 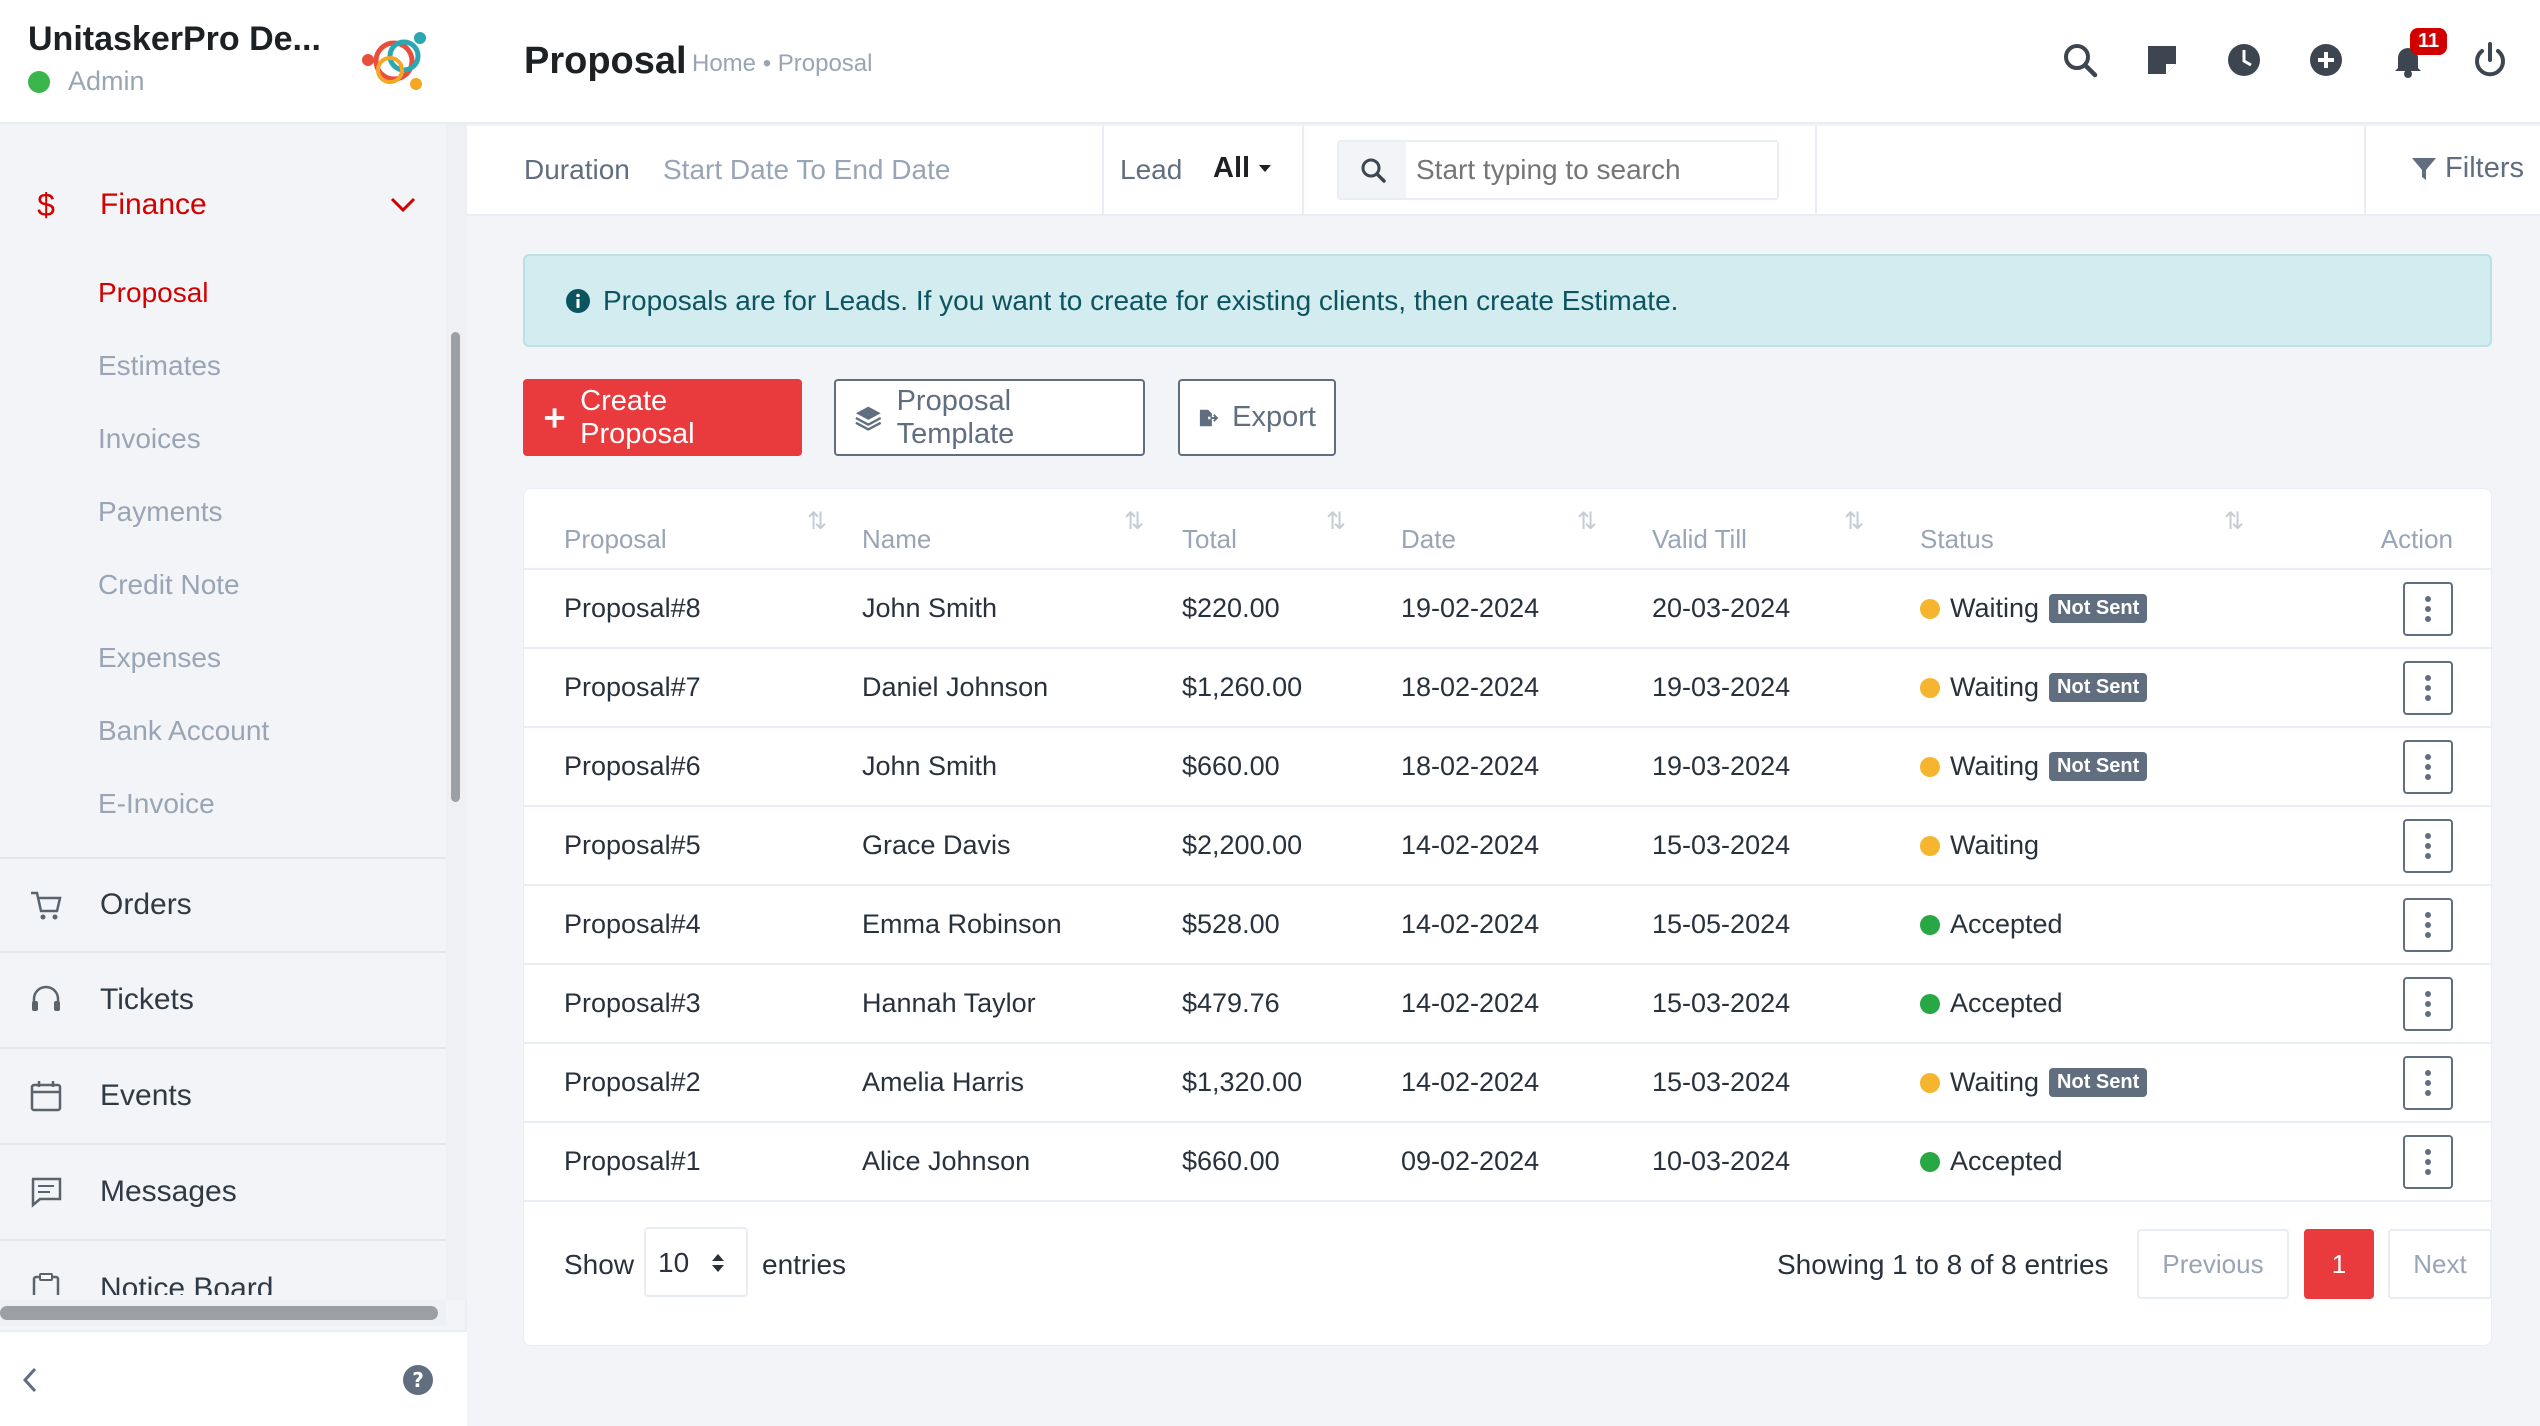 What do you see at coordinates (2365, 171) in the screenshot?
I see `divider` at bounding box center [2365, 171].